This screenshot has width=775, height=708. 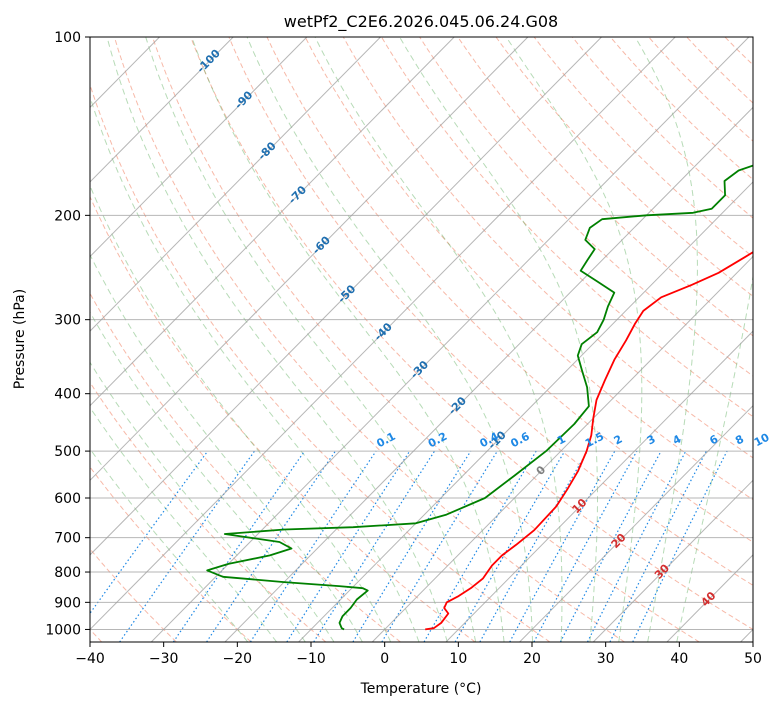 What do you see at coordinates (238, 659) in the screenshot?
I see `x-tick-label: −20` at bounding box center [238, 659].